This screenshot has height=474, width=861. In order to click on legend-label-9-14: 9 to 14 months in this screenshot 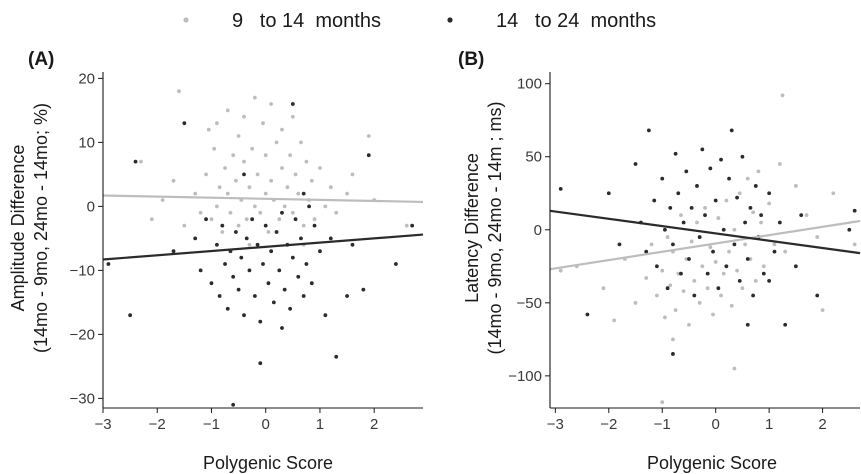, I will do `click(306, 21)`.